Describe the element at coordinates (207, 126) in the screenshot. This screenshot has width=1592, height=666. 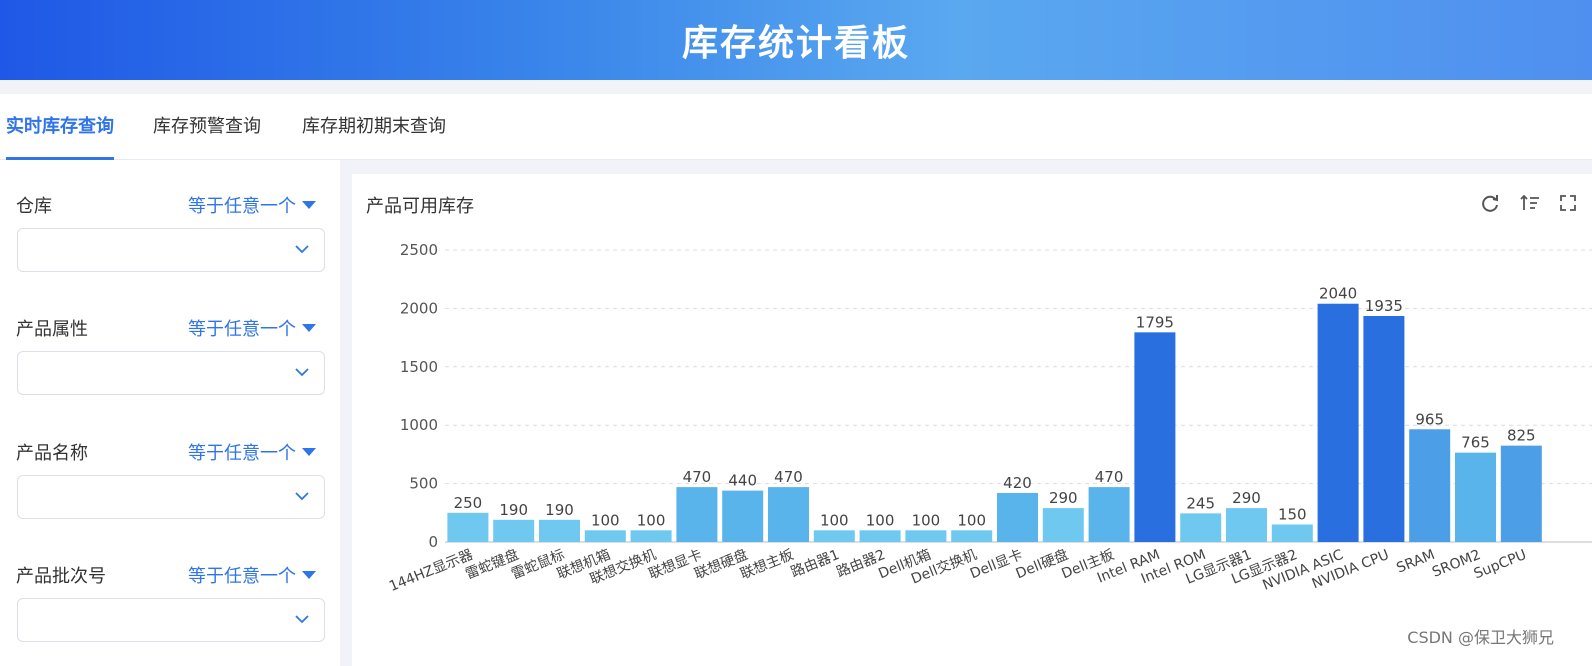
I see `tab-inventory-warning: 库存预警查询` at that location.